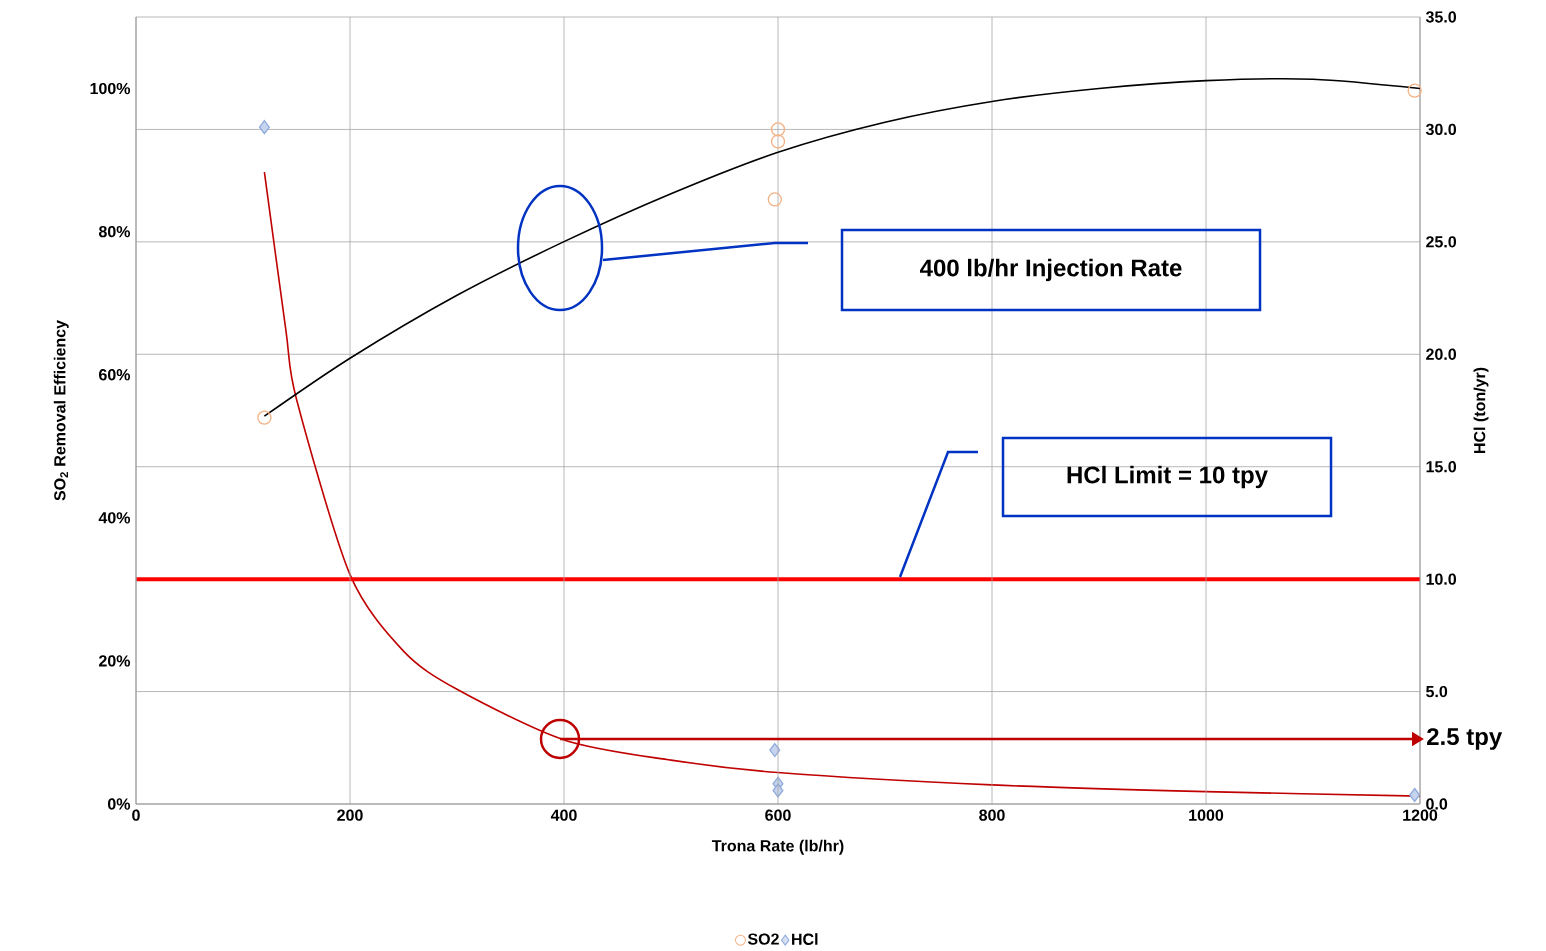  I want to click on annotation: HCl Limit = 10 tpy, so click(1167, 477).